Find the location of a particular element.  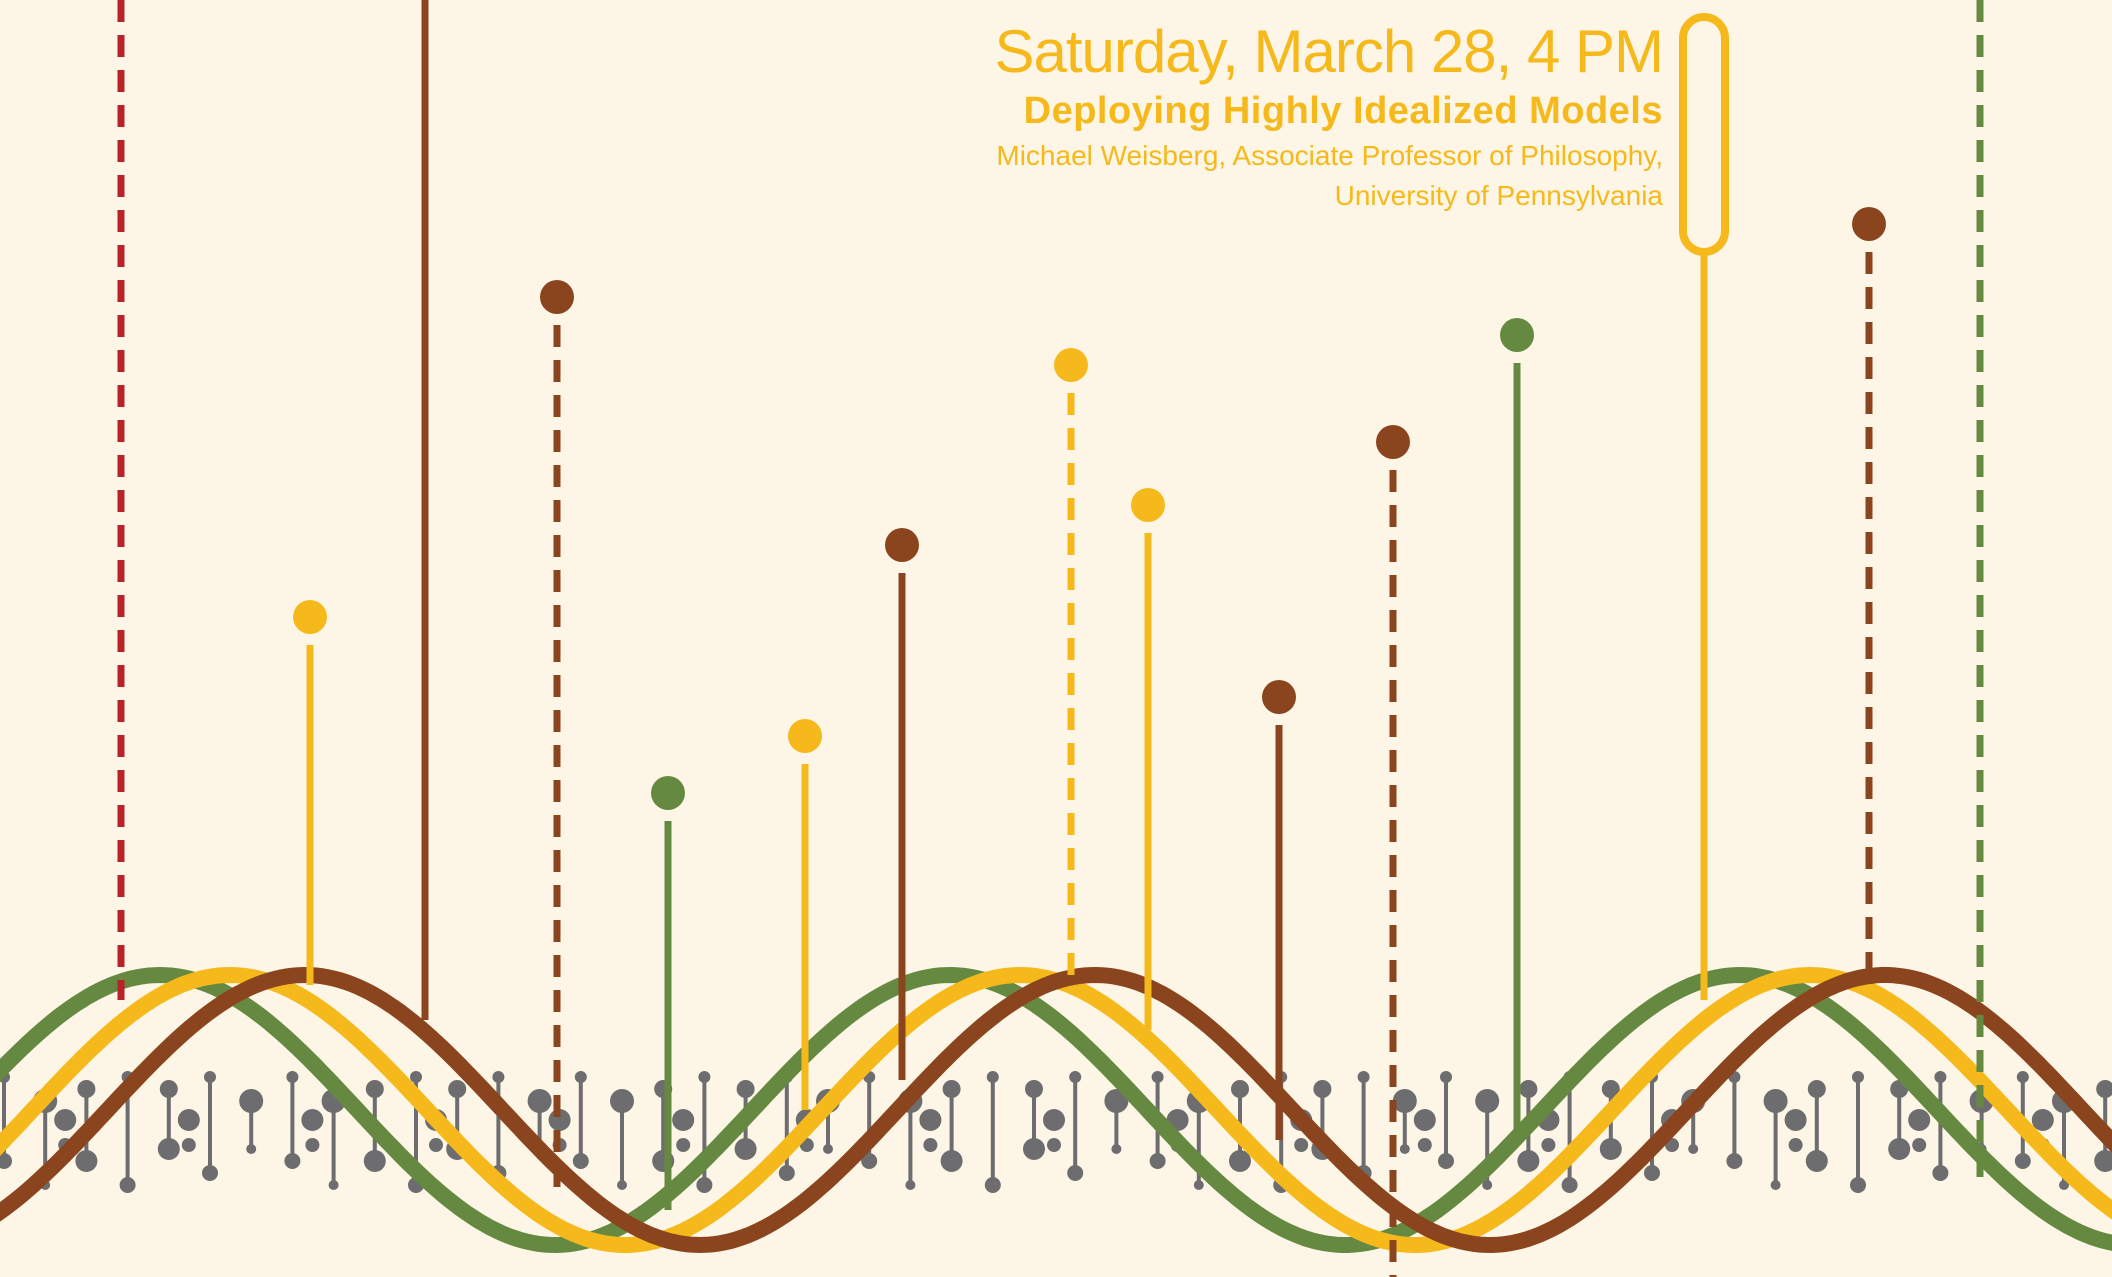

event-date: Saturday, March 28, 4 PM is located at coordinates (1329, 51).